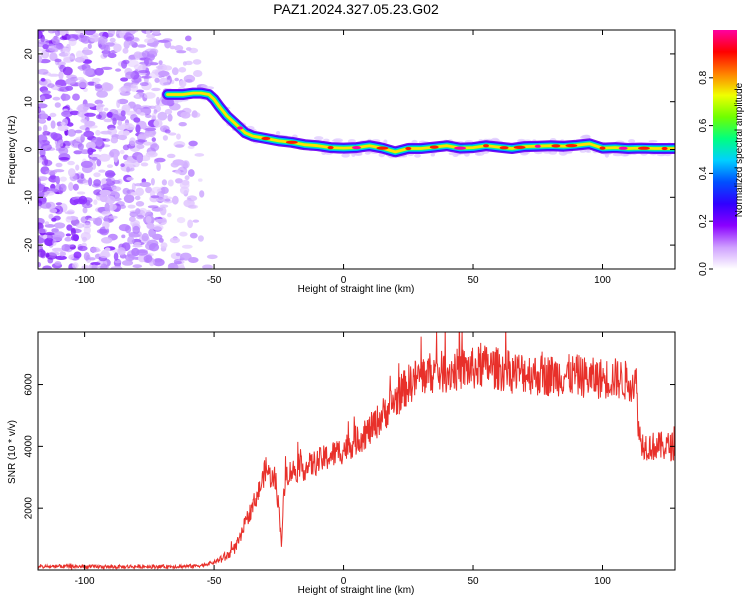  I want to click on figure-title: PAZ1.2024.327.05.23.G02, so click(356, 9).